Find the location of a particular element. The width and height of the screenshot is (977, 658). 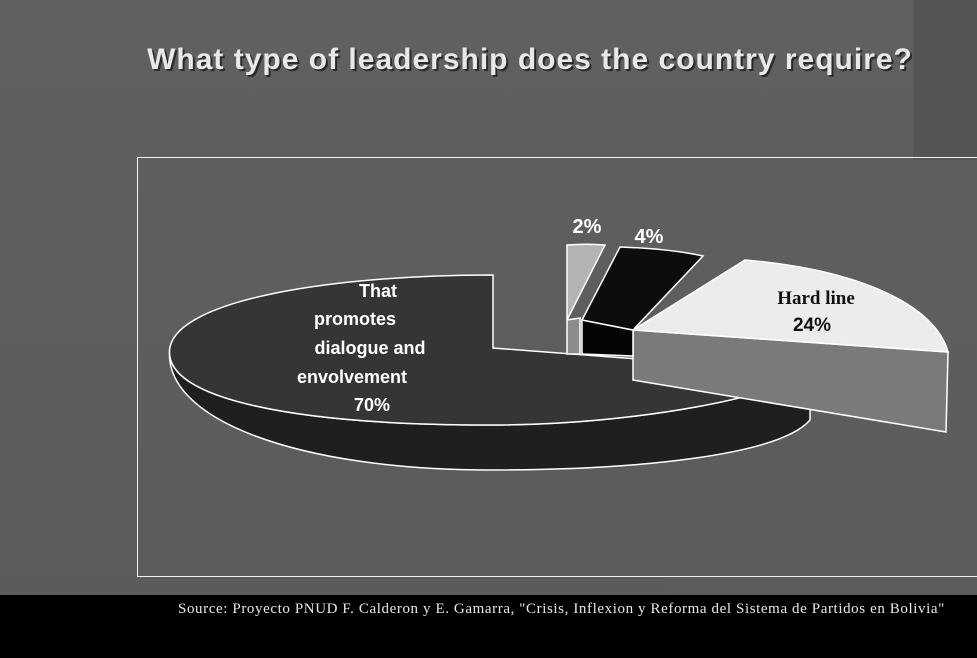

decorative-strip is located at coordinates (945, 80).